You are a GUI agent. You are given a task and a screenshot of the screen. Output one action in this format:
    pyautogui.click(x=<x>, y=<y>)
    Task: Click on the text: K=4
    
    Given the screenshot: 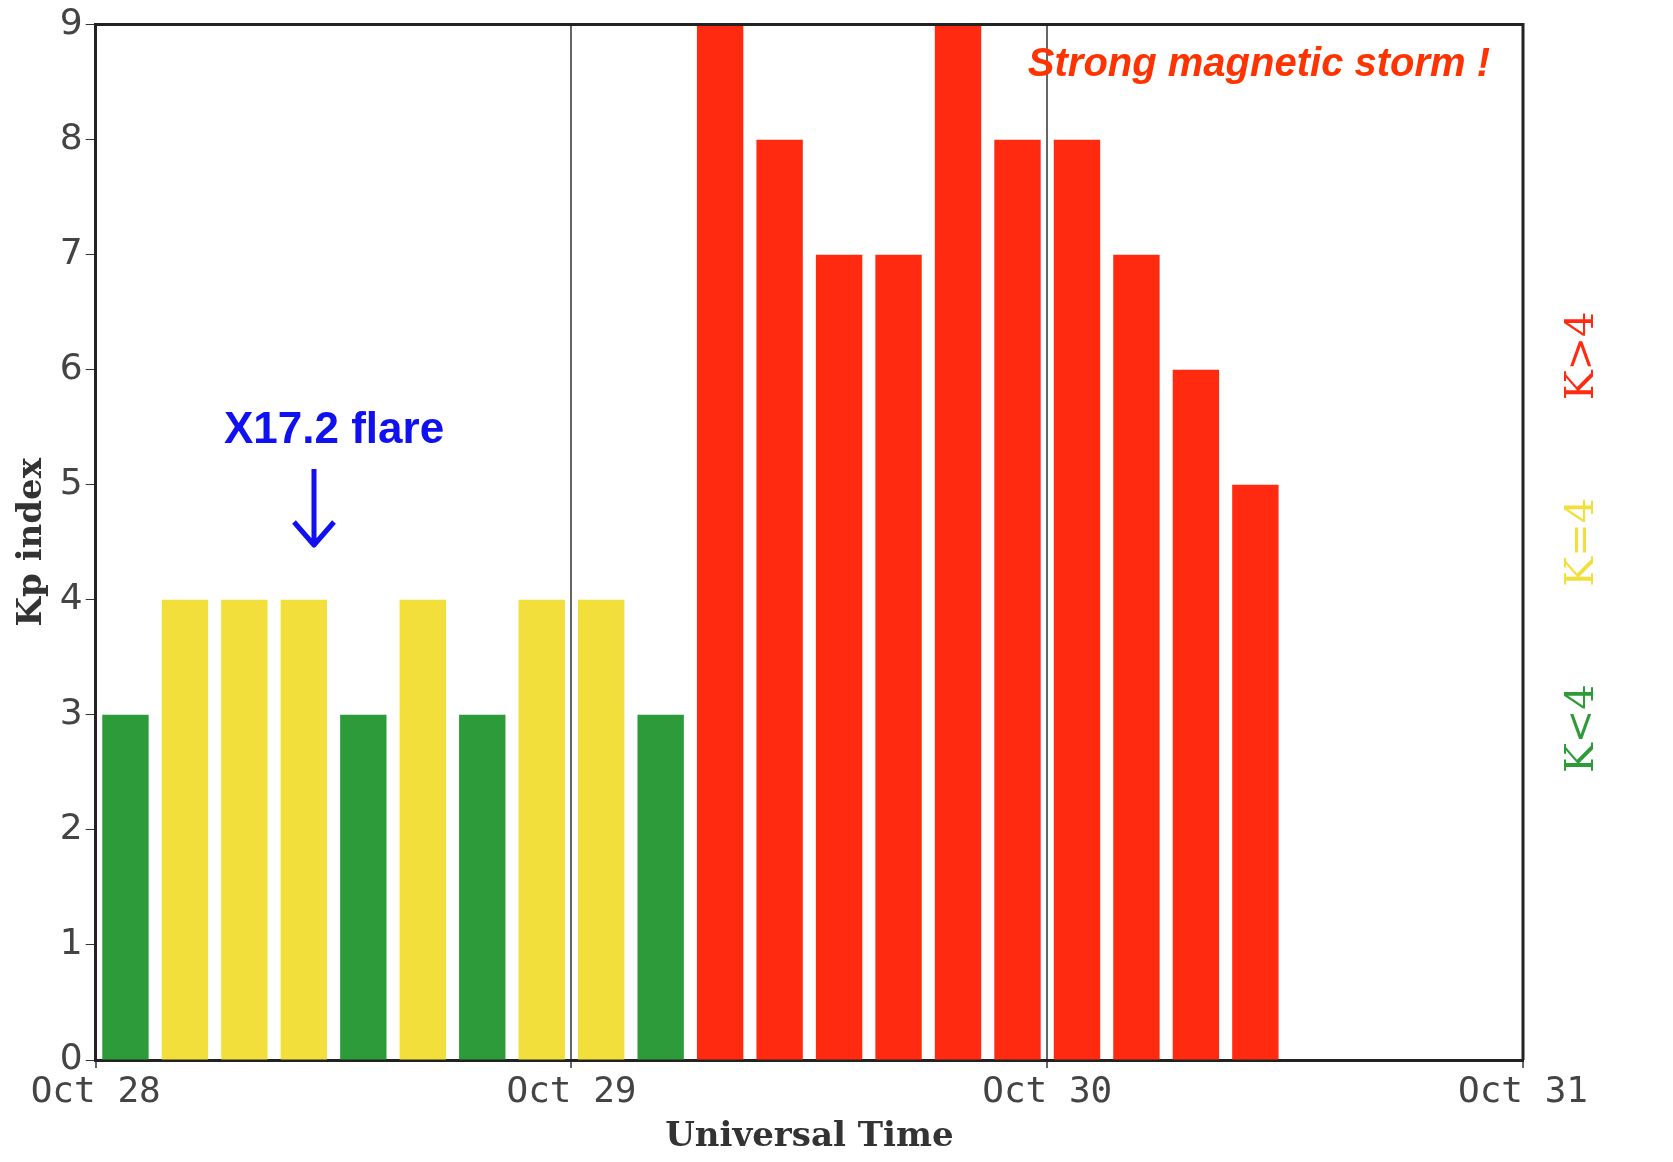 What is the action you would take?
    pyautogui.click(x=1579, y=542)
    